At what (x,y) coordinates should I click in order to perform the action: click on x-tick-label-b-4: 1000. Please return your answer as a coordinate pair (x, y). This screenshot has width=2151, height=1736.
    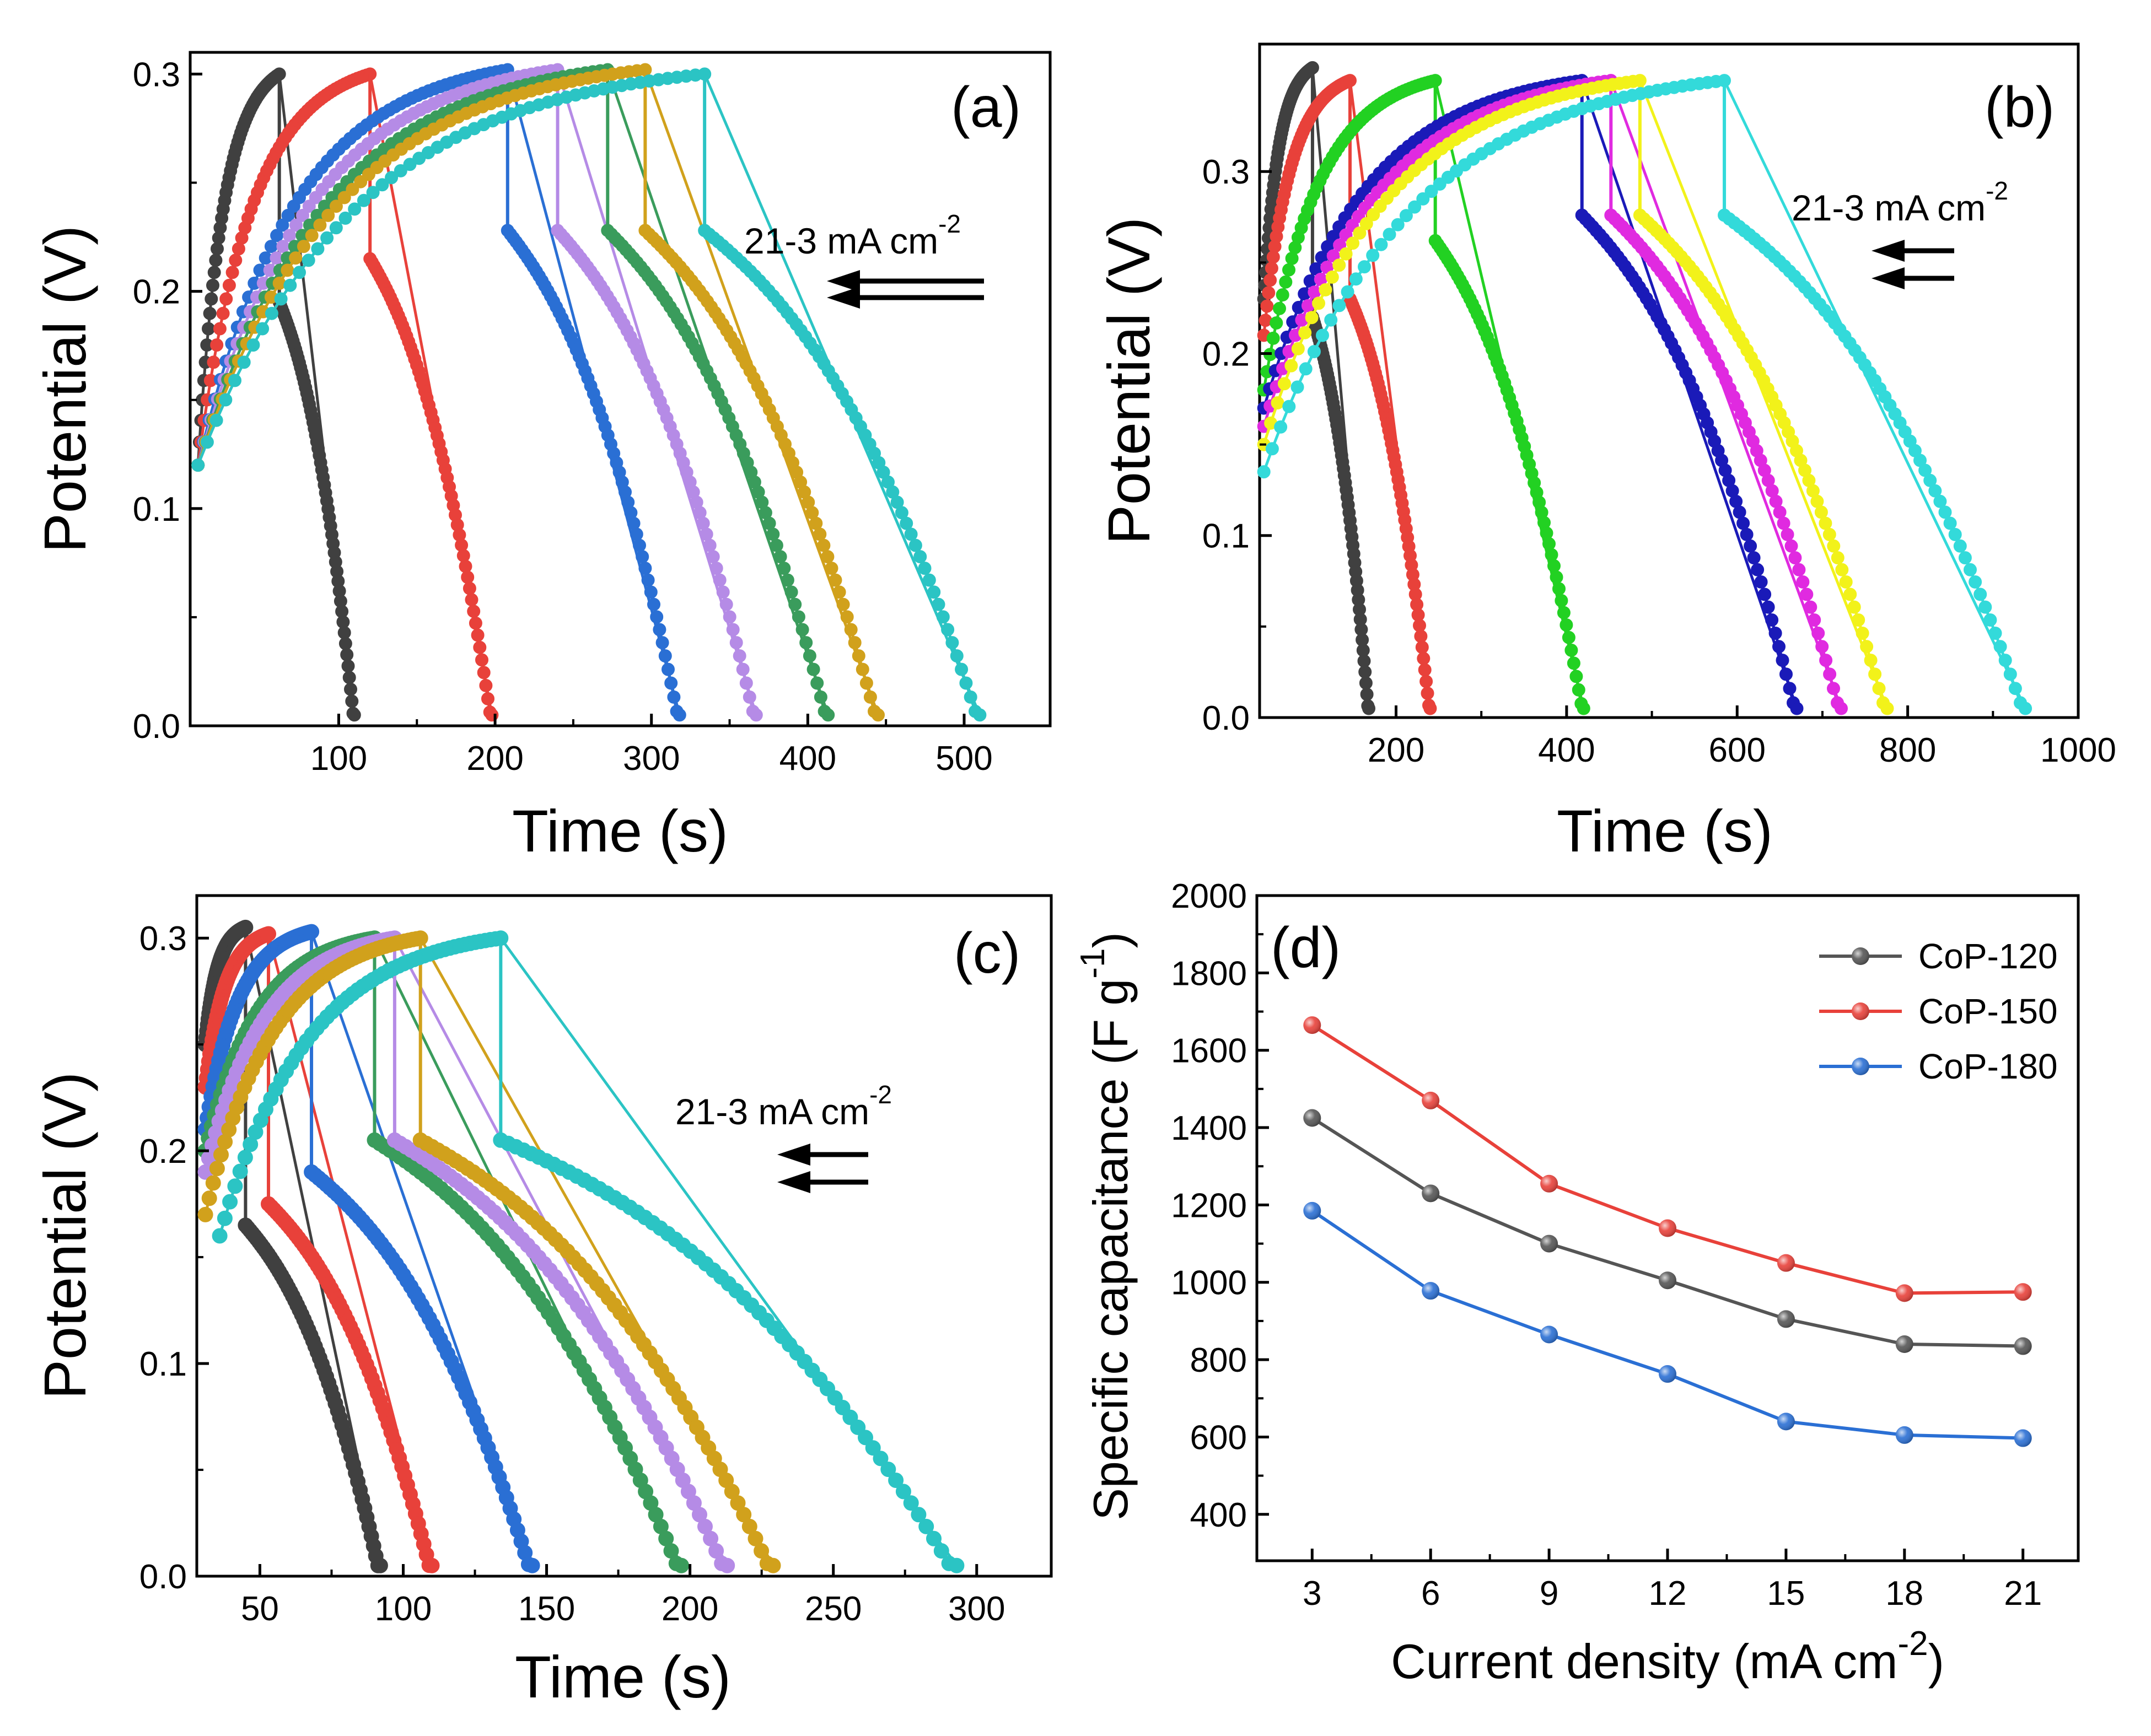
    Looking at the image, I should click on (2078, 750).